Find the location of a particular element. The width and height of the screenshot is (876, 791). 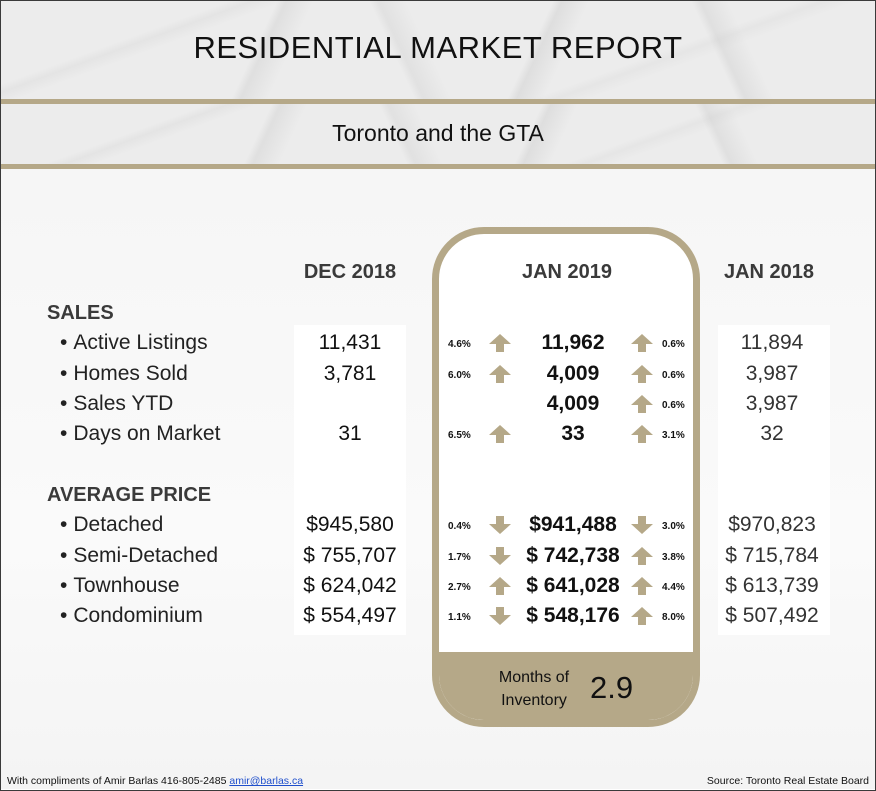

value-jan-2019: $ 742,738 is located at coordinates (573, 555).